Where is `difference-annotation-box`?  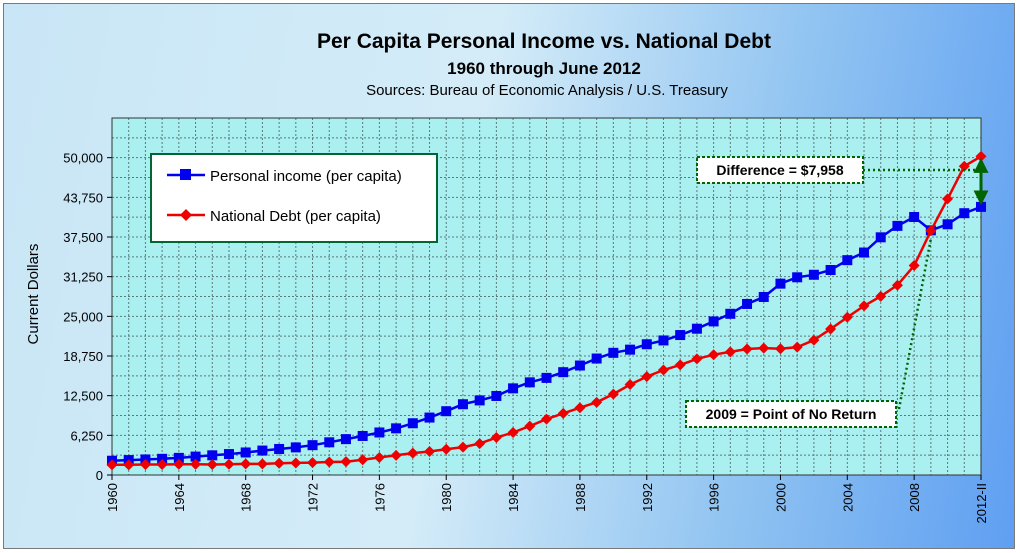
difference-annotation-box is located at coordinates (780, 170).